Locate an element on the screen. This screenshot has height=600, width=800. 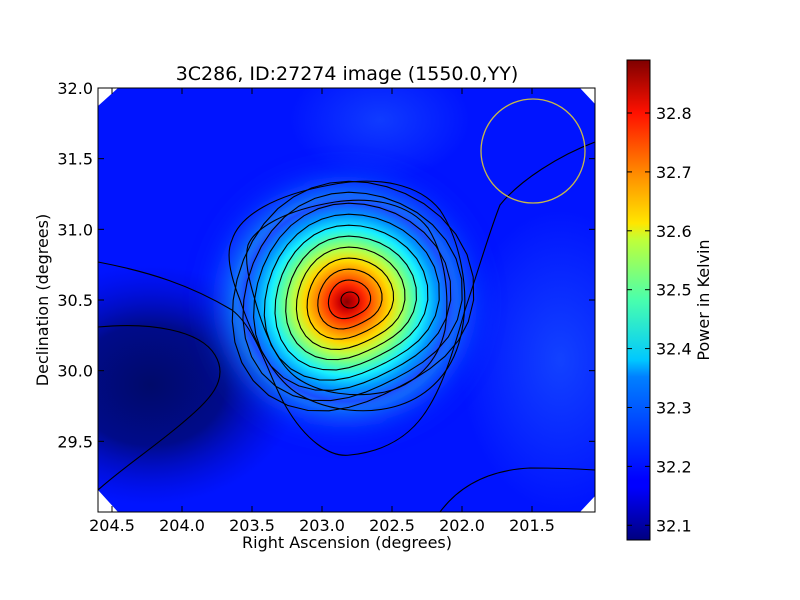
colorbar-tick-label: 32.8 is located at coordinates (674, 113).